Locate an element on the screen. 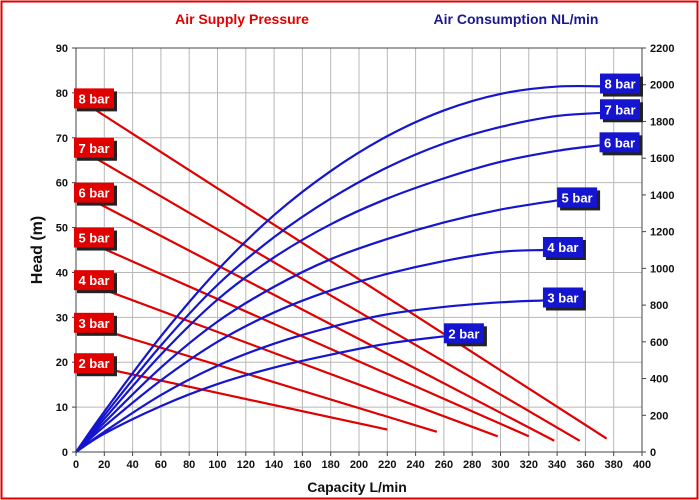  consumption-line is located at coordinates (260, 394).